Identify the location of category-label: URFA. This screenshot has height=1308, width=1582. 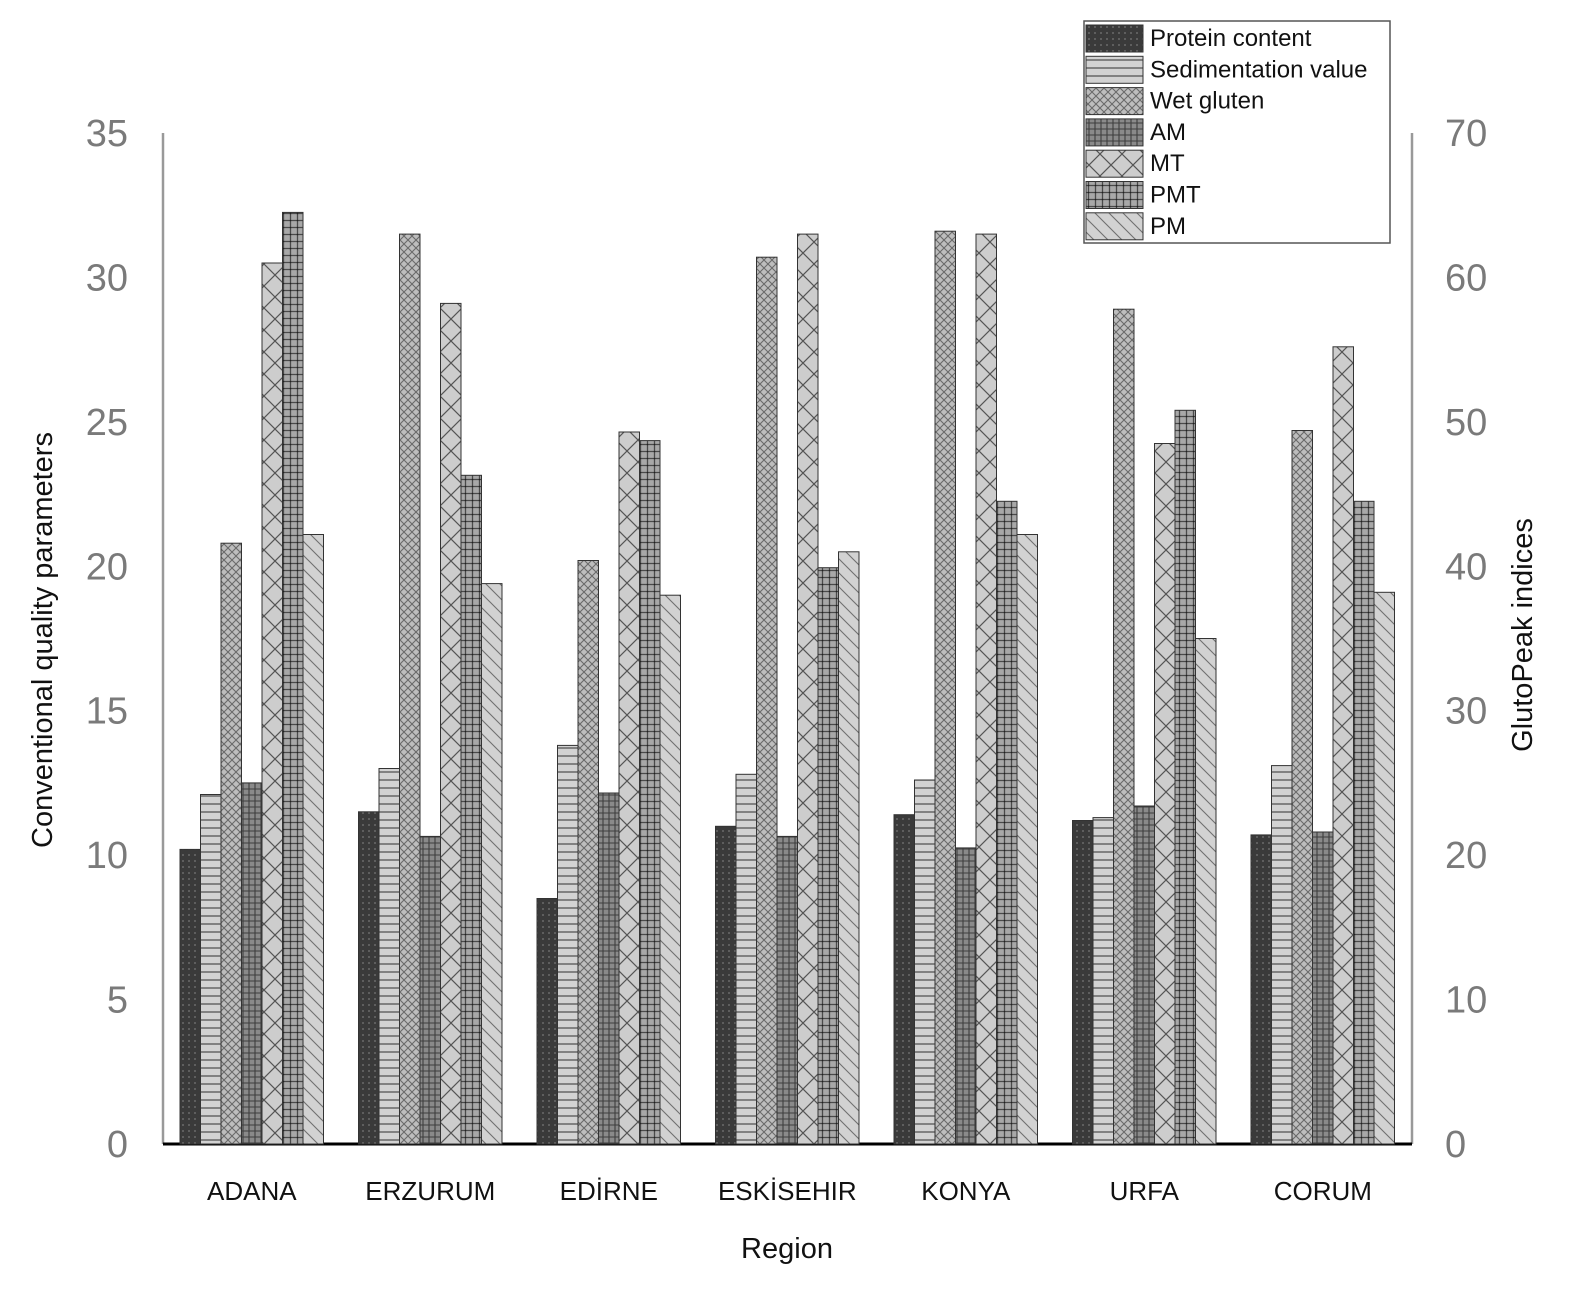
(1145, 1191).